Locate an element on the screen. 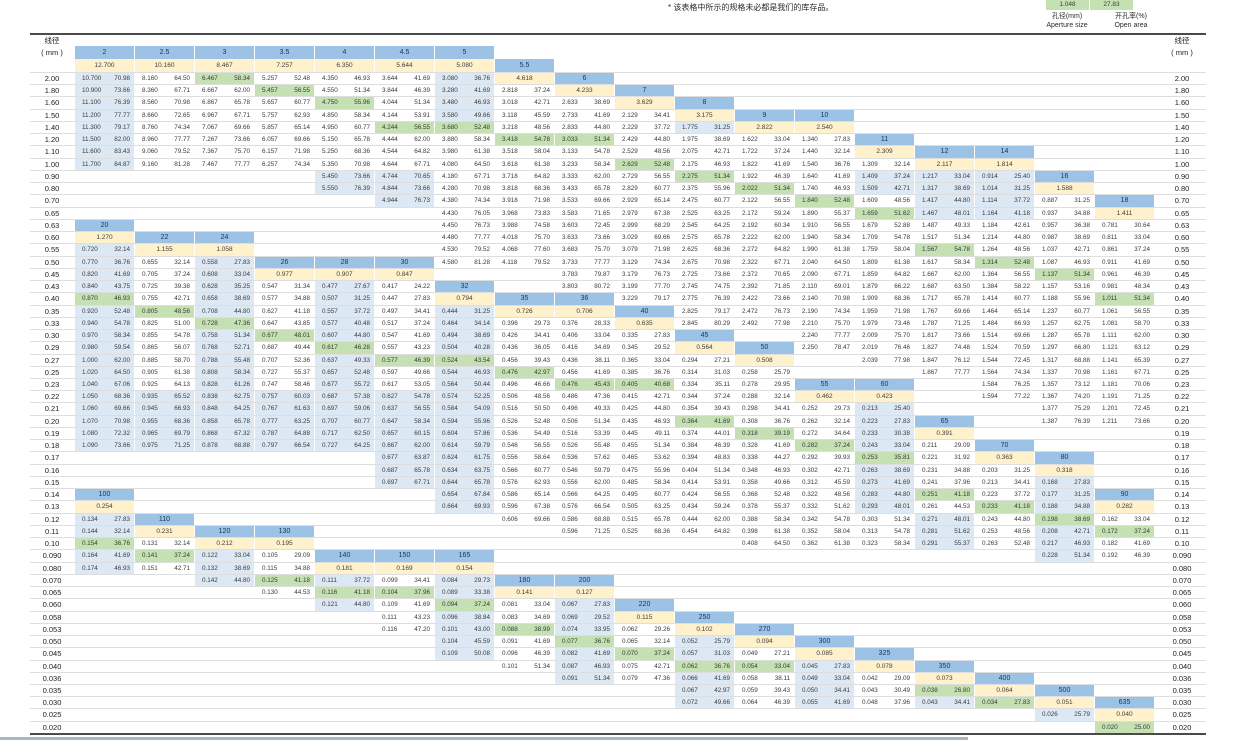 Image resolution: width=1235 pixels, height=740 pixels. open-area-value: 75.70 is located at coordinates (542, 238).